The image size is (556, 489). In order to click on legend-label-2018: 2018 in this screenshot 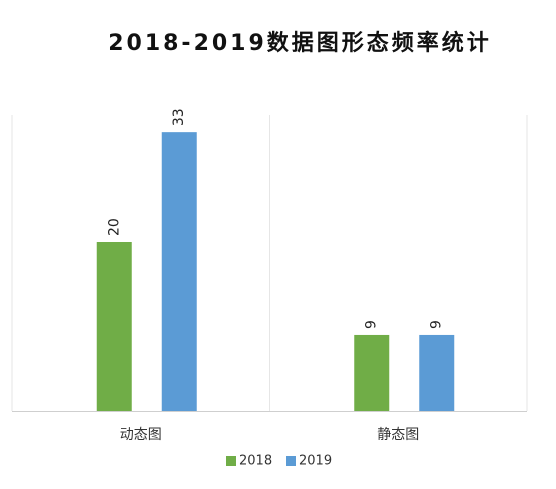, I will do `click(255, 461)`.